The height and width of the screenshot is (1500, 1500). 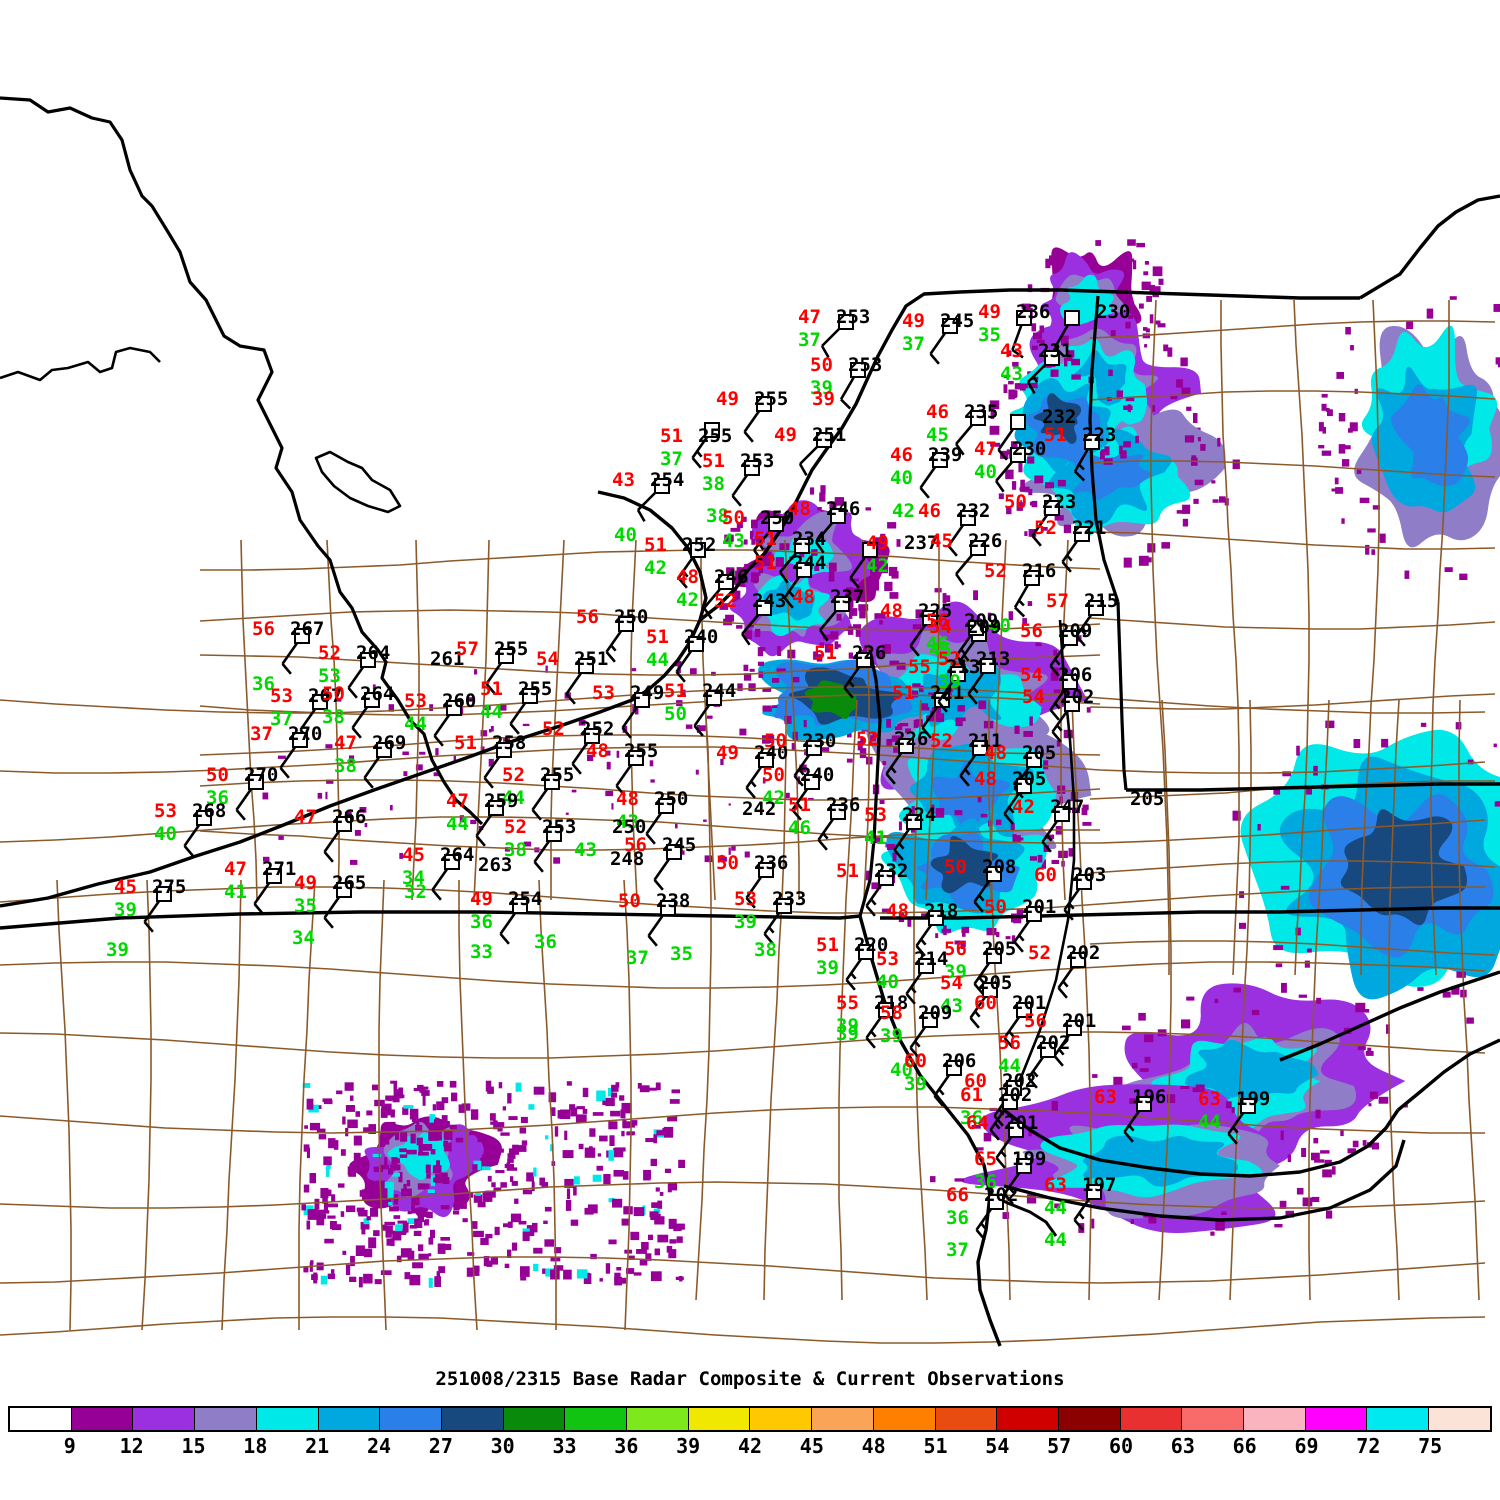 What do you see at coordinates (829, 435) in the screenshot?
I see `station-pressure: 251` at bounding box center [829, 435].